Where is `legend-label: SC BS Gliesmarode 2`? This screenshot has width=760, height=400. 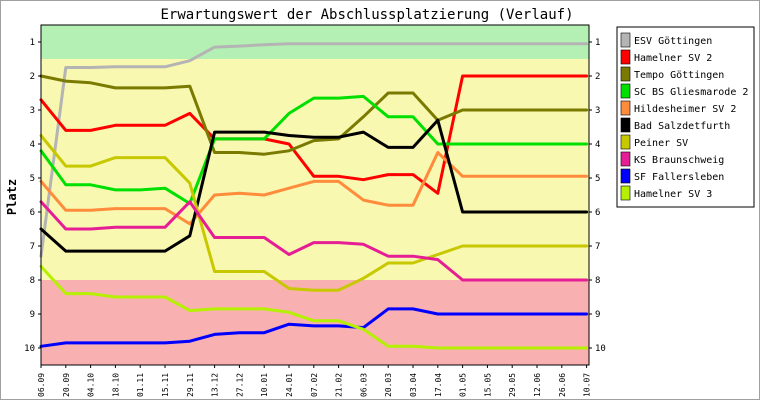
legend-label: SC BS Gliesmarode 2 is located at coordinates (691, 92).